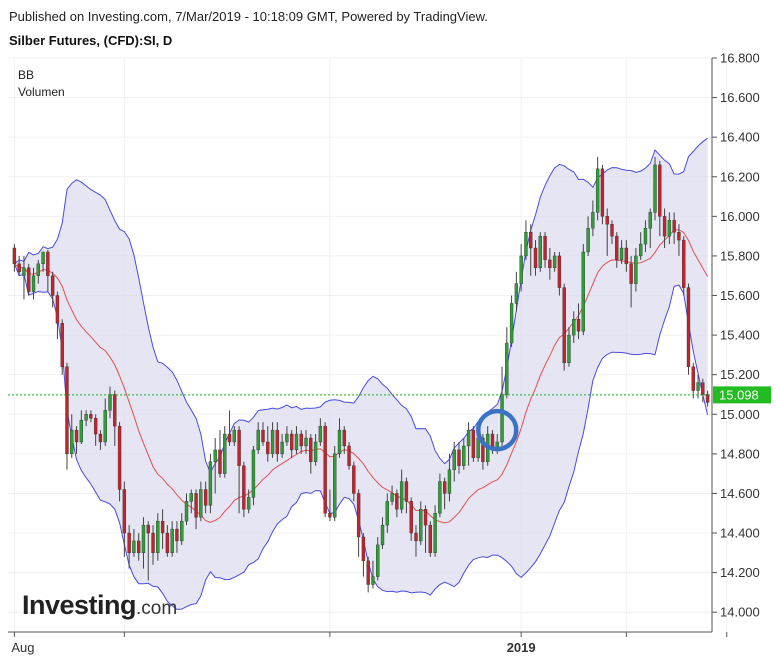 Image resolution: width=776 pixels, height=663 pixels. What do you see at coordinates (41, 92) in the screenshot?
I see `indicator-volume-label: Volumen` at bounding box center [41, 92].